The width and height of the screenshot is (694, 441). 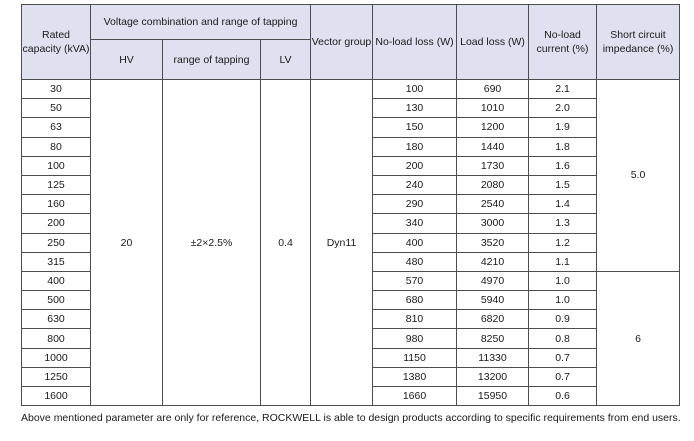 I want to click on no-load-loss-cell: 1150, so click(x=415, y=357).